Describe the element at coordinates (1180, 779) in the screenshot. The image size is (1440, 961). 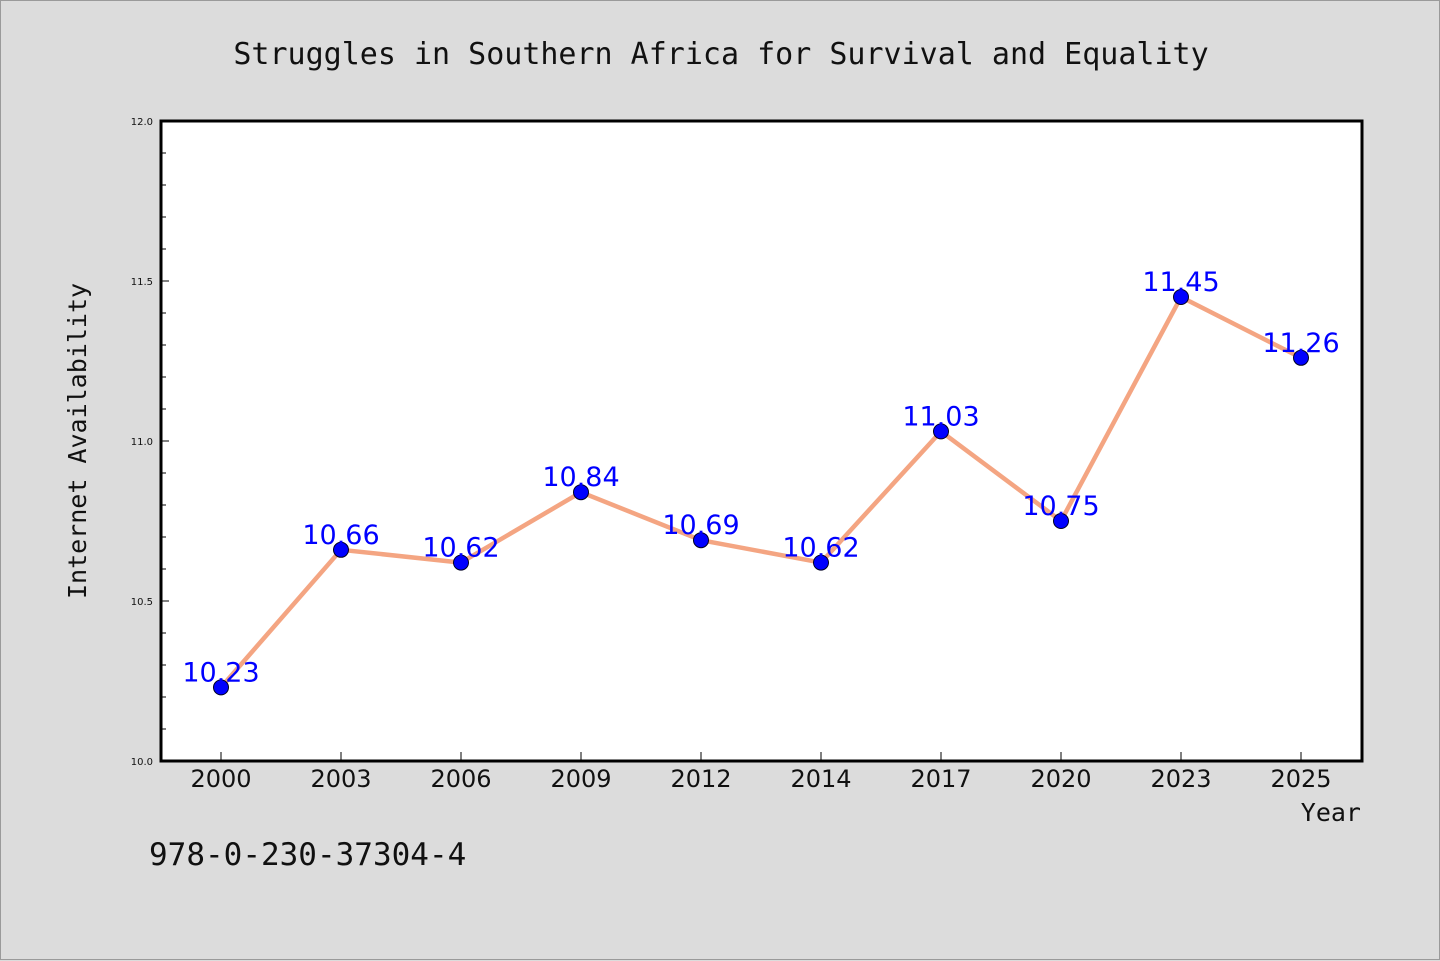
I see `x-tick-label: 2023` at that location.